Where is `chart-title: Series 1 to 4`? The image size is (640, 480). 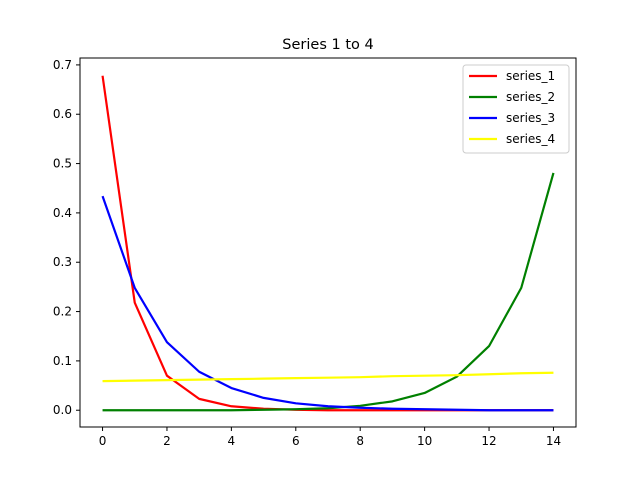 chart-title: Series 1 to 4 is located at coordinates (327, 45).